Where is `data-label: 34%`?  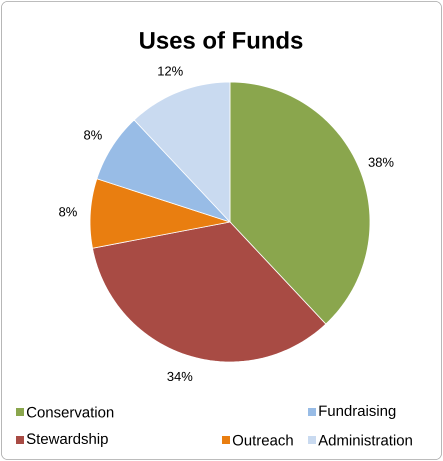
data-label: 34% is located at coordinates (179, 377).